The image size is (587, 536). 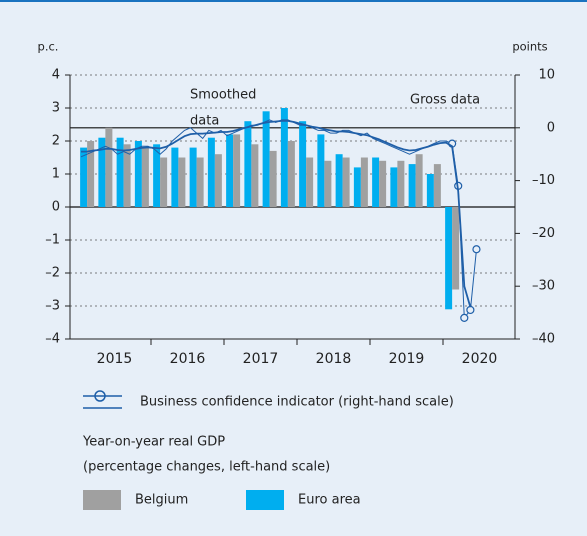 I want to click on y2-tick-label: –10, so click(x=543, y=180).